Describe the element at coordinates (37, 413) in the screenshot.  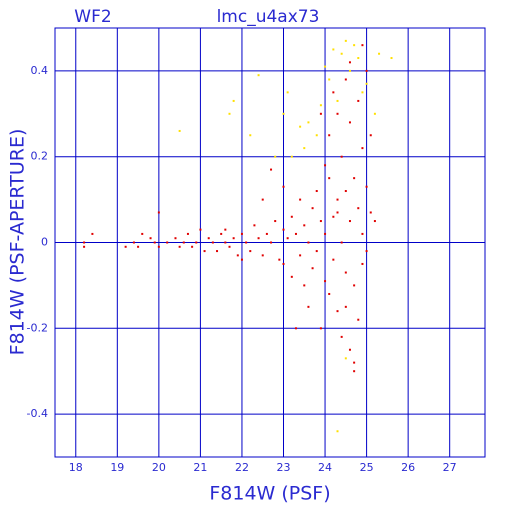
I see `y-tick-label: -0.4` at that location.